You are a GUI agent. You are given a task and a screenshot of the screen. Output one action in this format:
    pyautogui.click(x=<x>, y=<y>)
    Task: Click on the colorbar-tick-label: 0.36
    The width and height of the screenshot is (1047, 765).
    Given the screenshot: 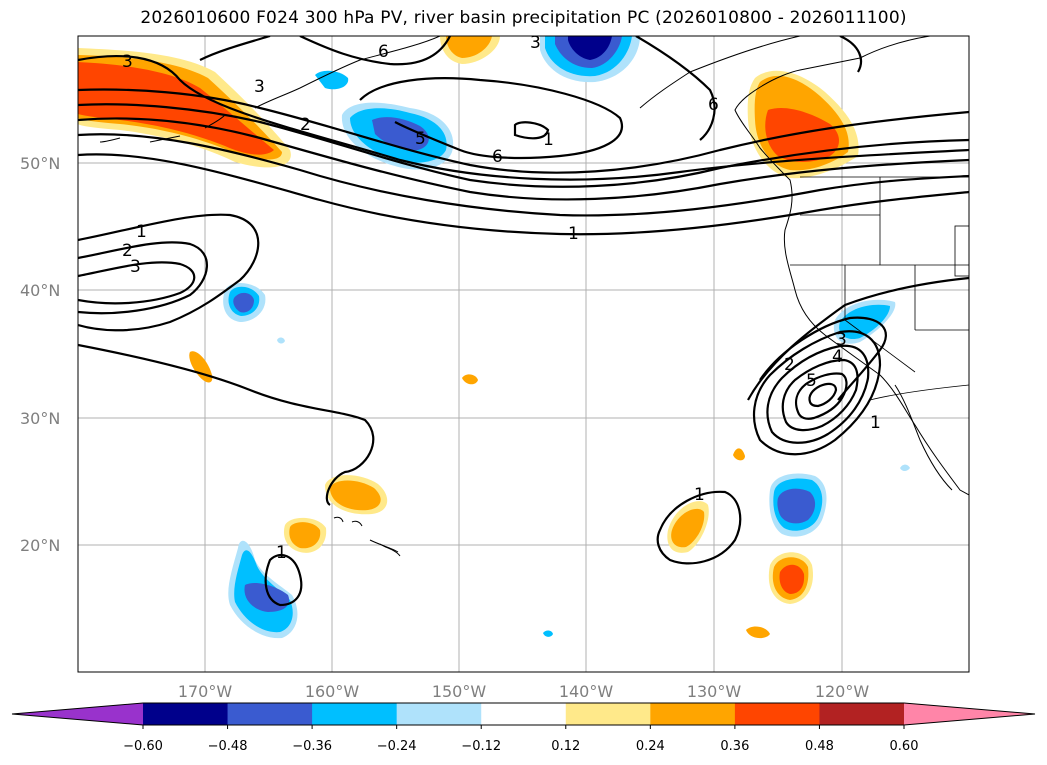 What is the action you would take?
    pyautogui.click(x=734, y=746)
    